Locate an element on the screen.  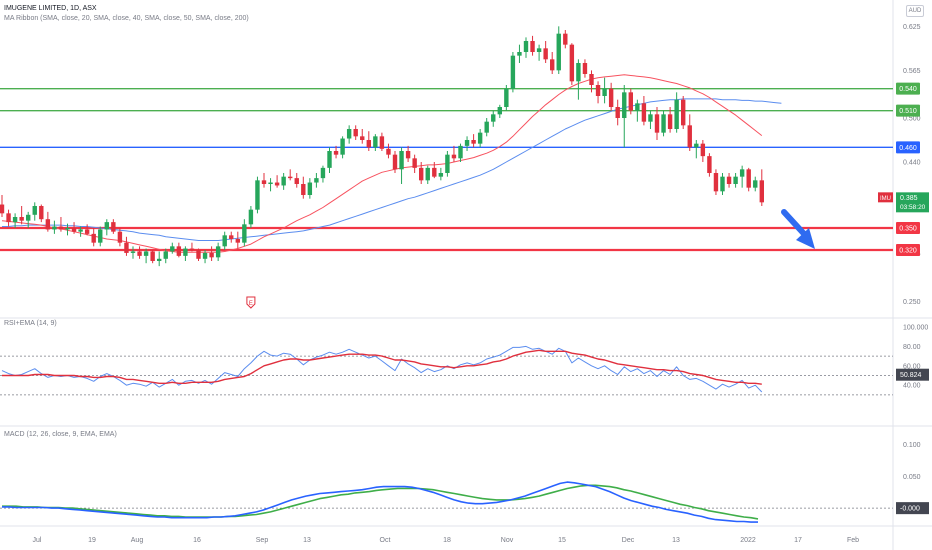
level-label: 0.460 is located at coordinates (908, 148).